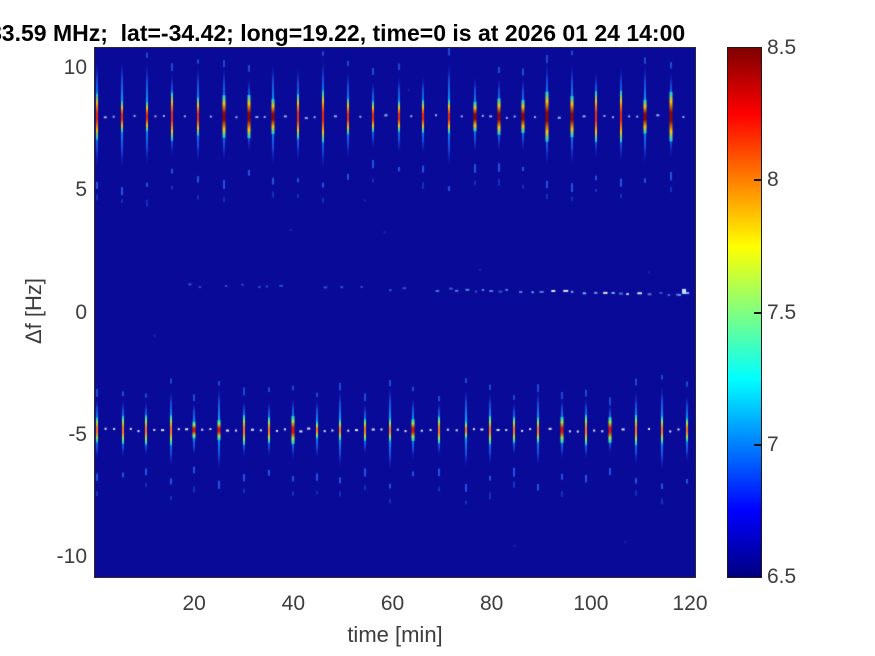 The image size is (875, 656). I want to click on y-tick-label: 10, so click(75, 67).